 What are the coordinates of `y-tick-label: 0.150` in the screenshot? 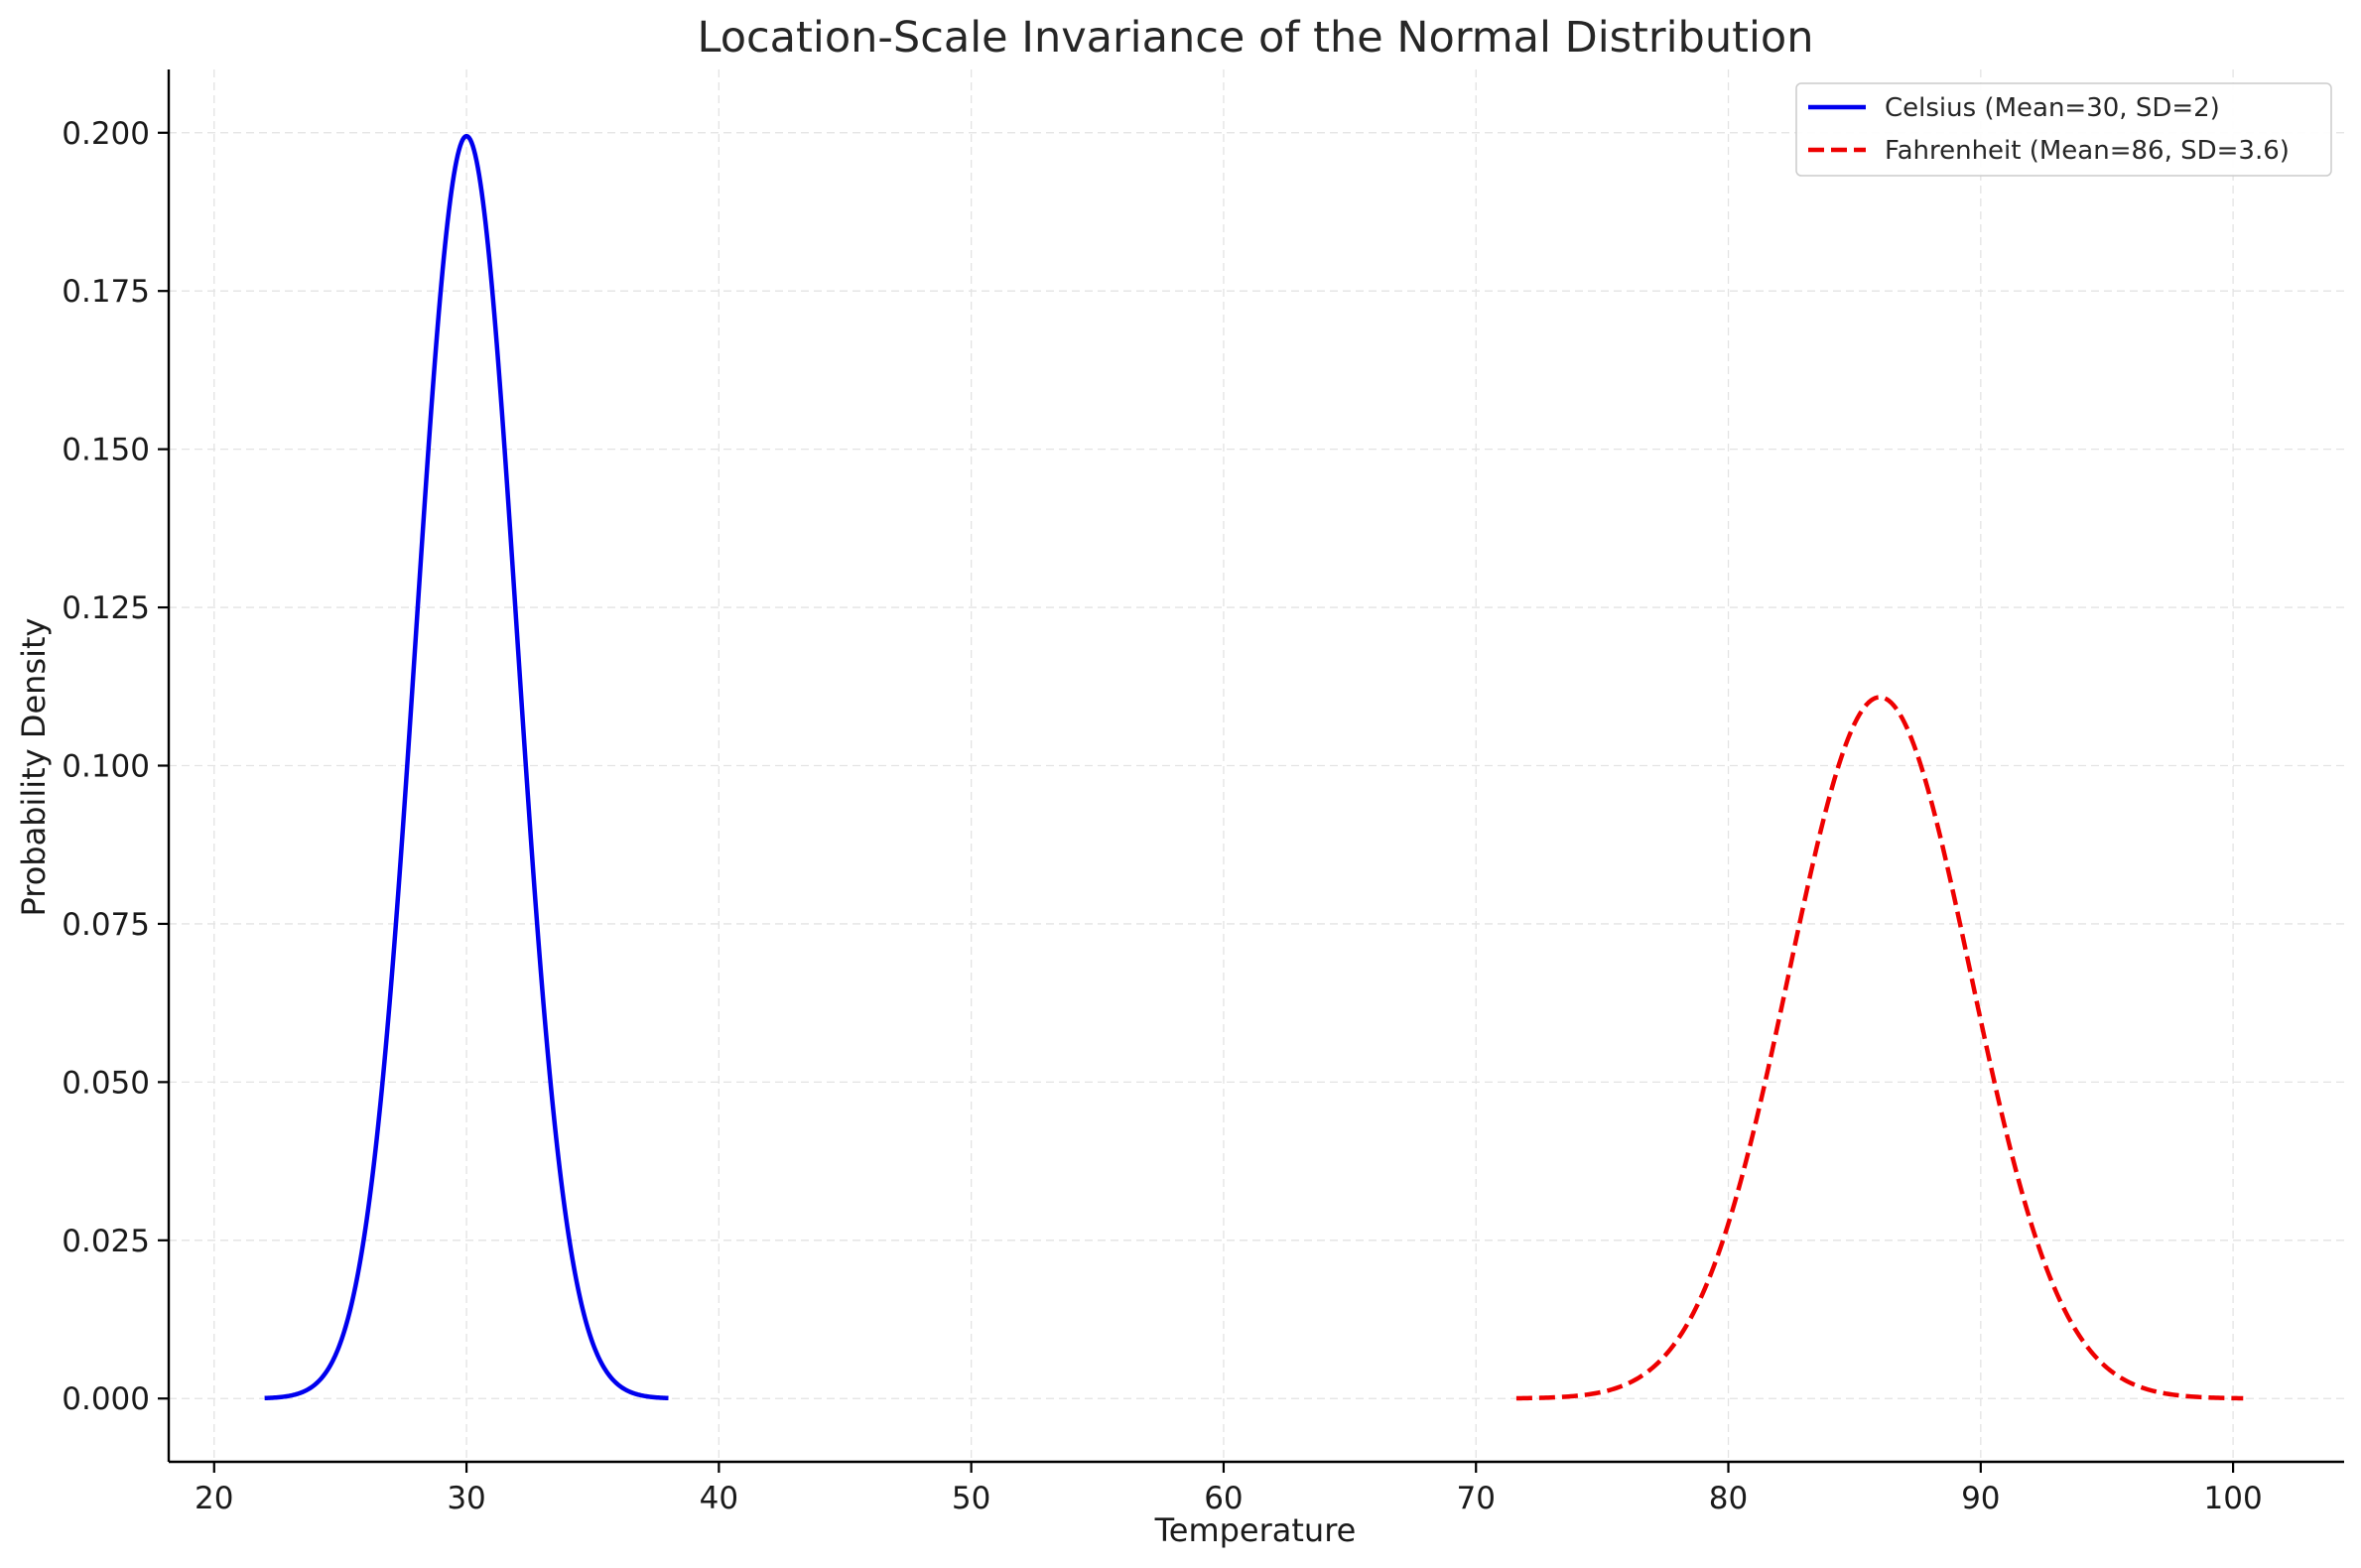 It's located at (106, 450).